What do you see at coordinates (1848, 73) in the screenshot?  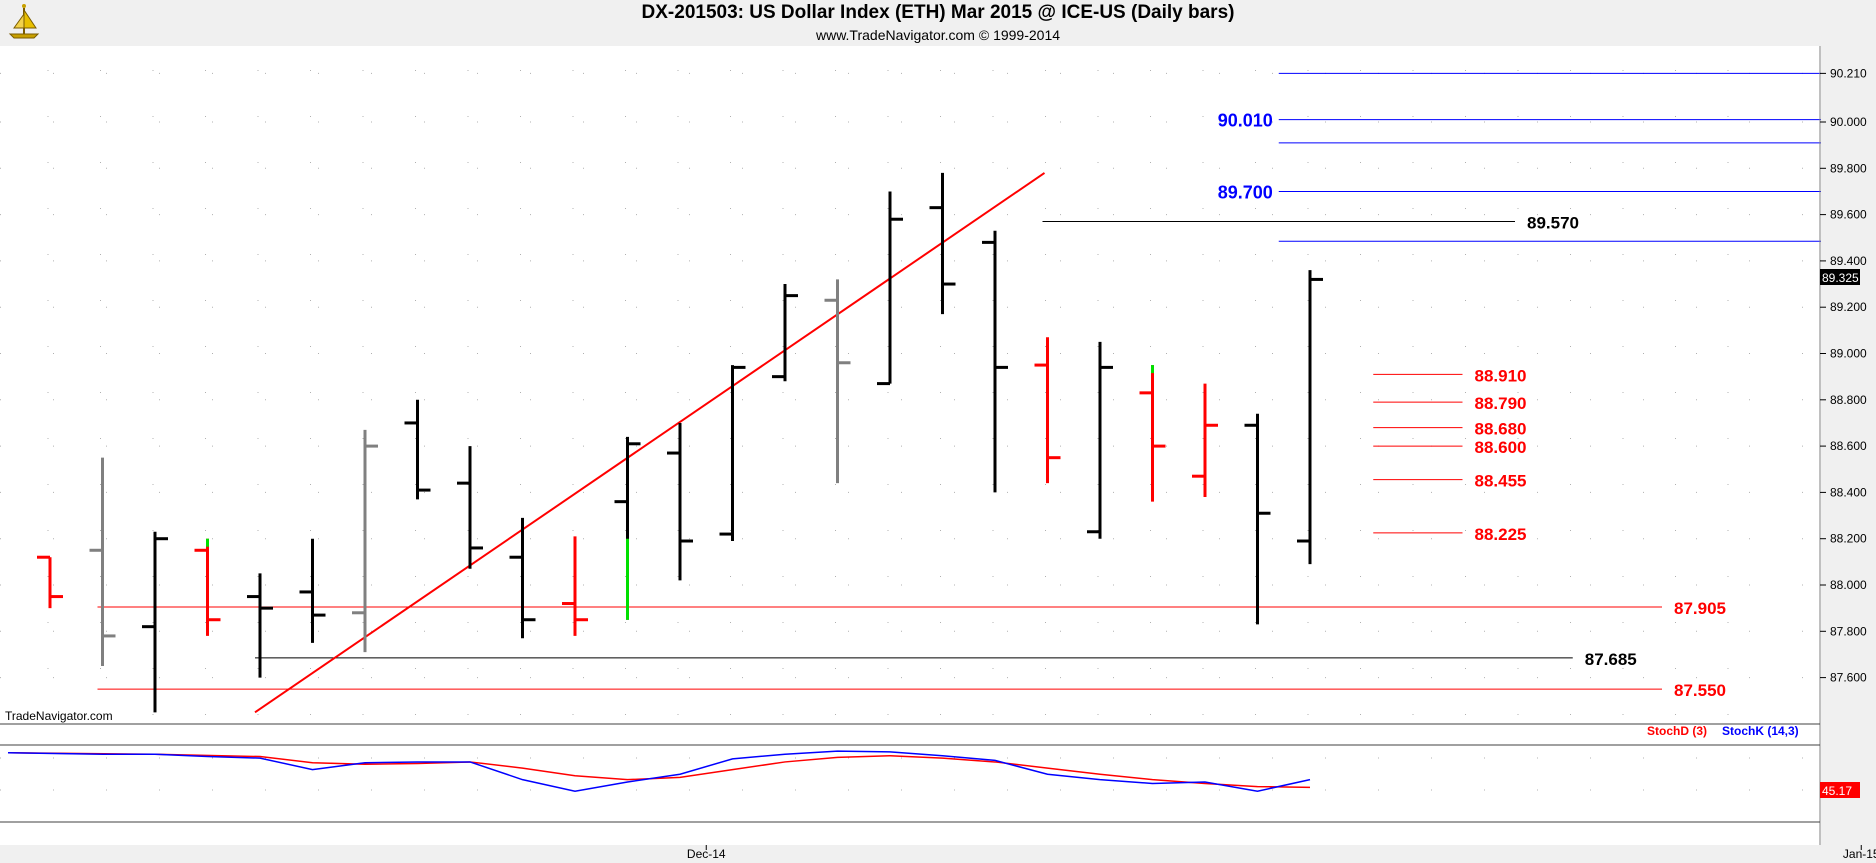 I see `y-tick-label: 90.210` at bounding box center [1848, 73].